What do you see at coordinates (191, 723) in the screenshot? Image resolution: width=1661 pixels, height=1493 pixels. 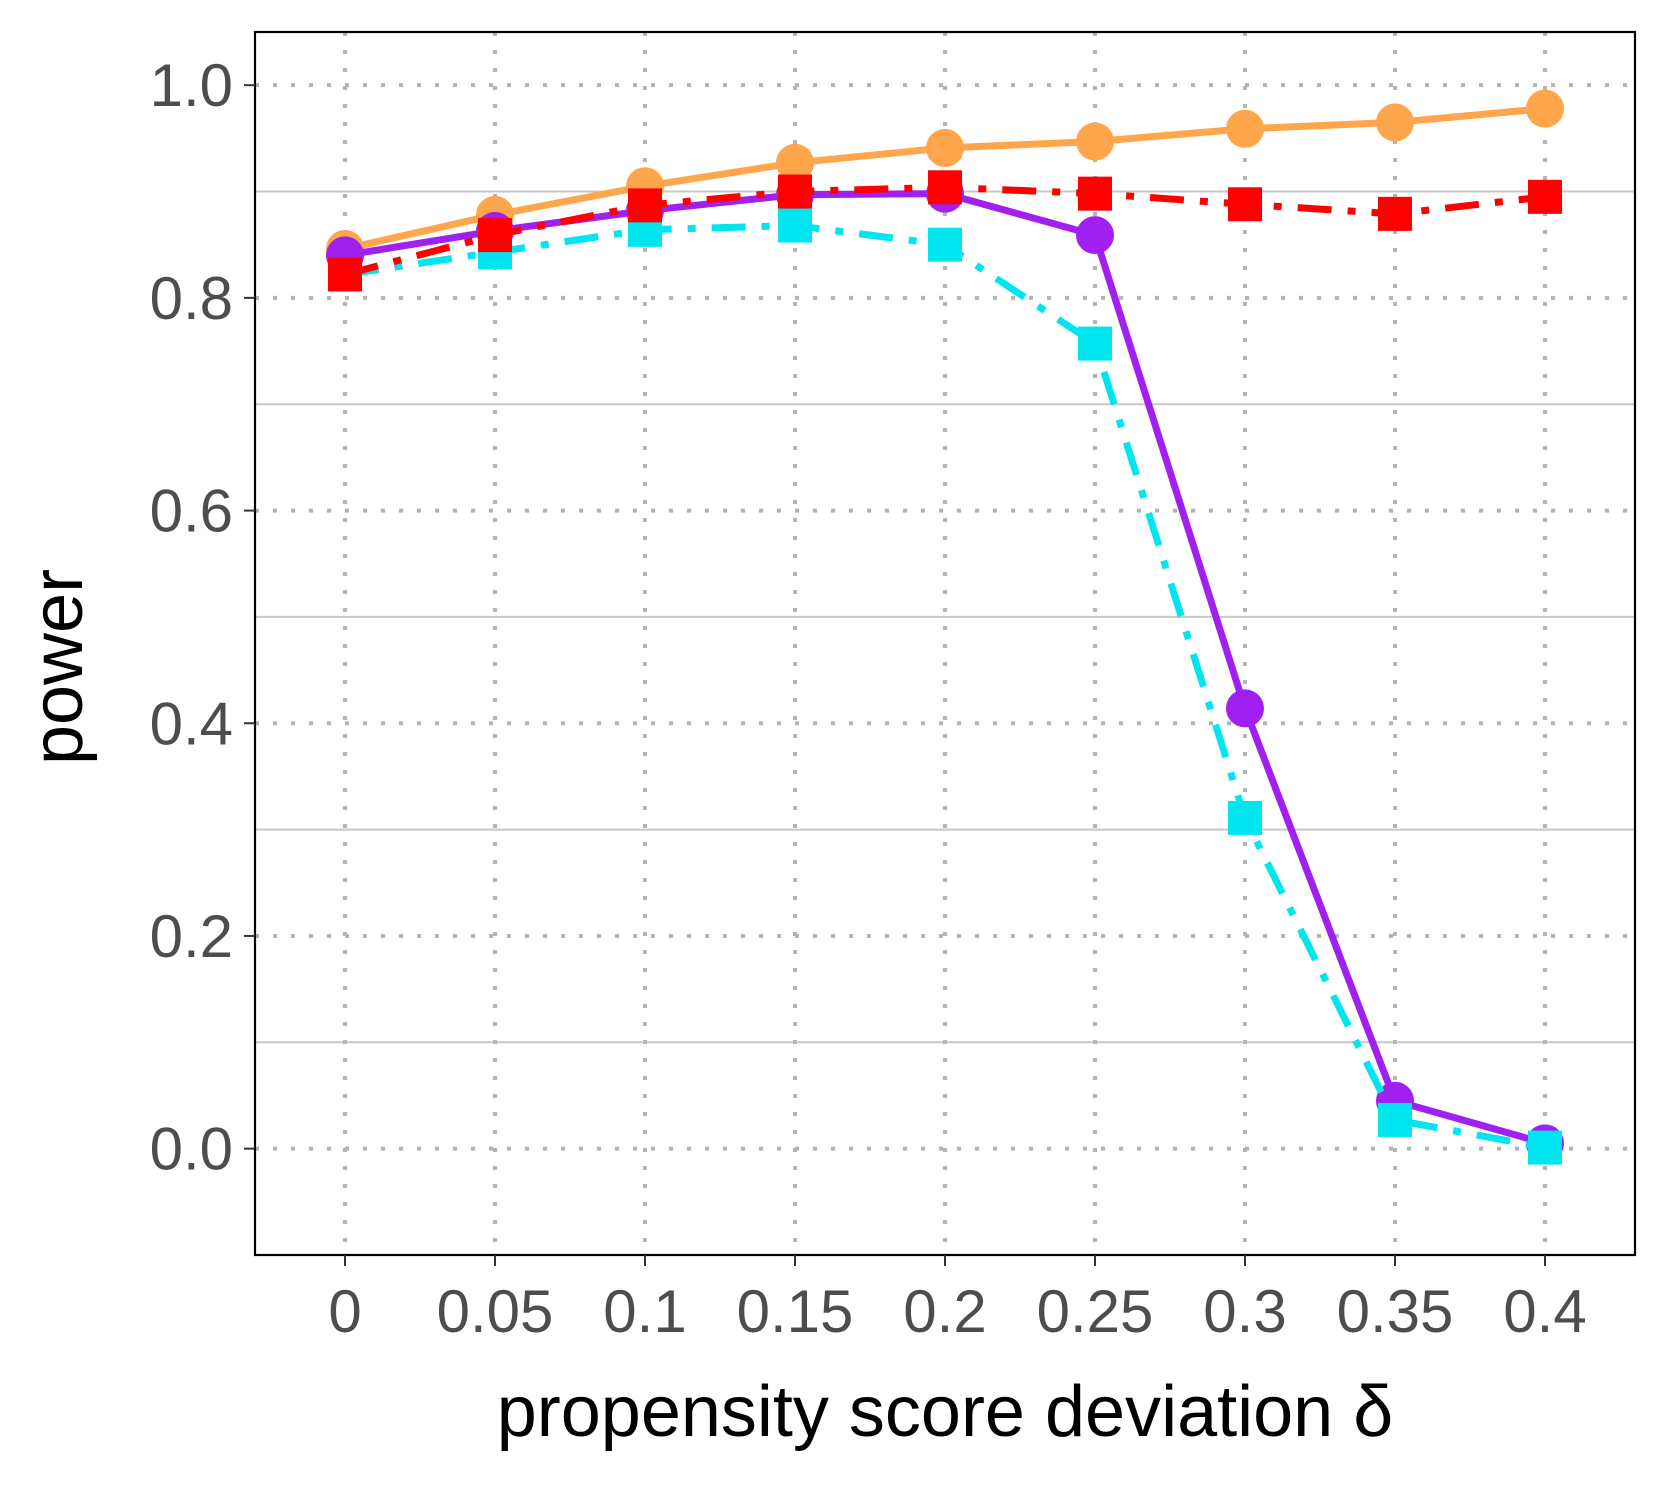 I see `y-tick-label: 0.4` at bounding box center [191, 723].